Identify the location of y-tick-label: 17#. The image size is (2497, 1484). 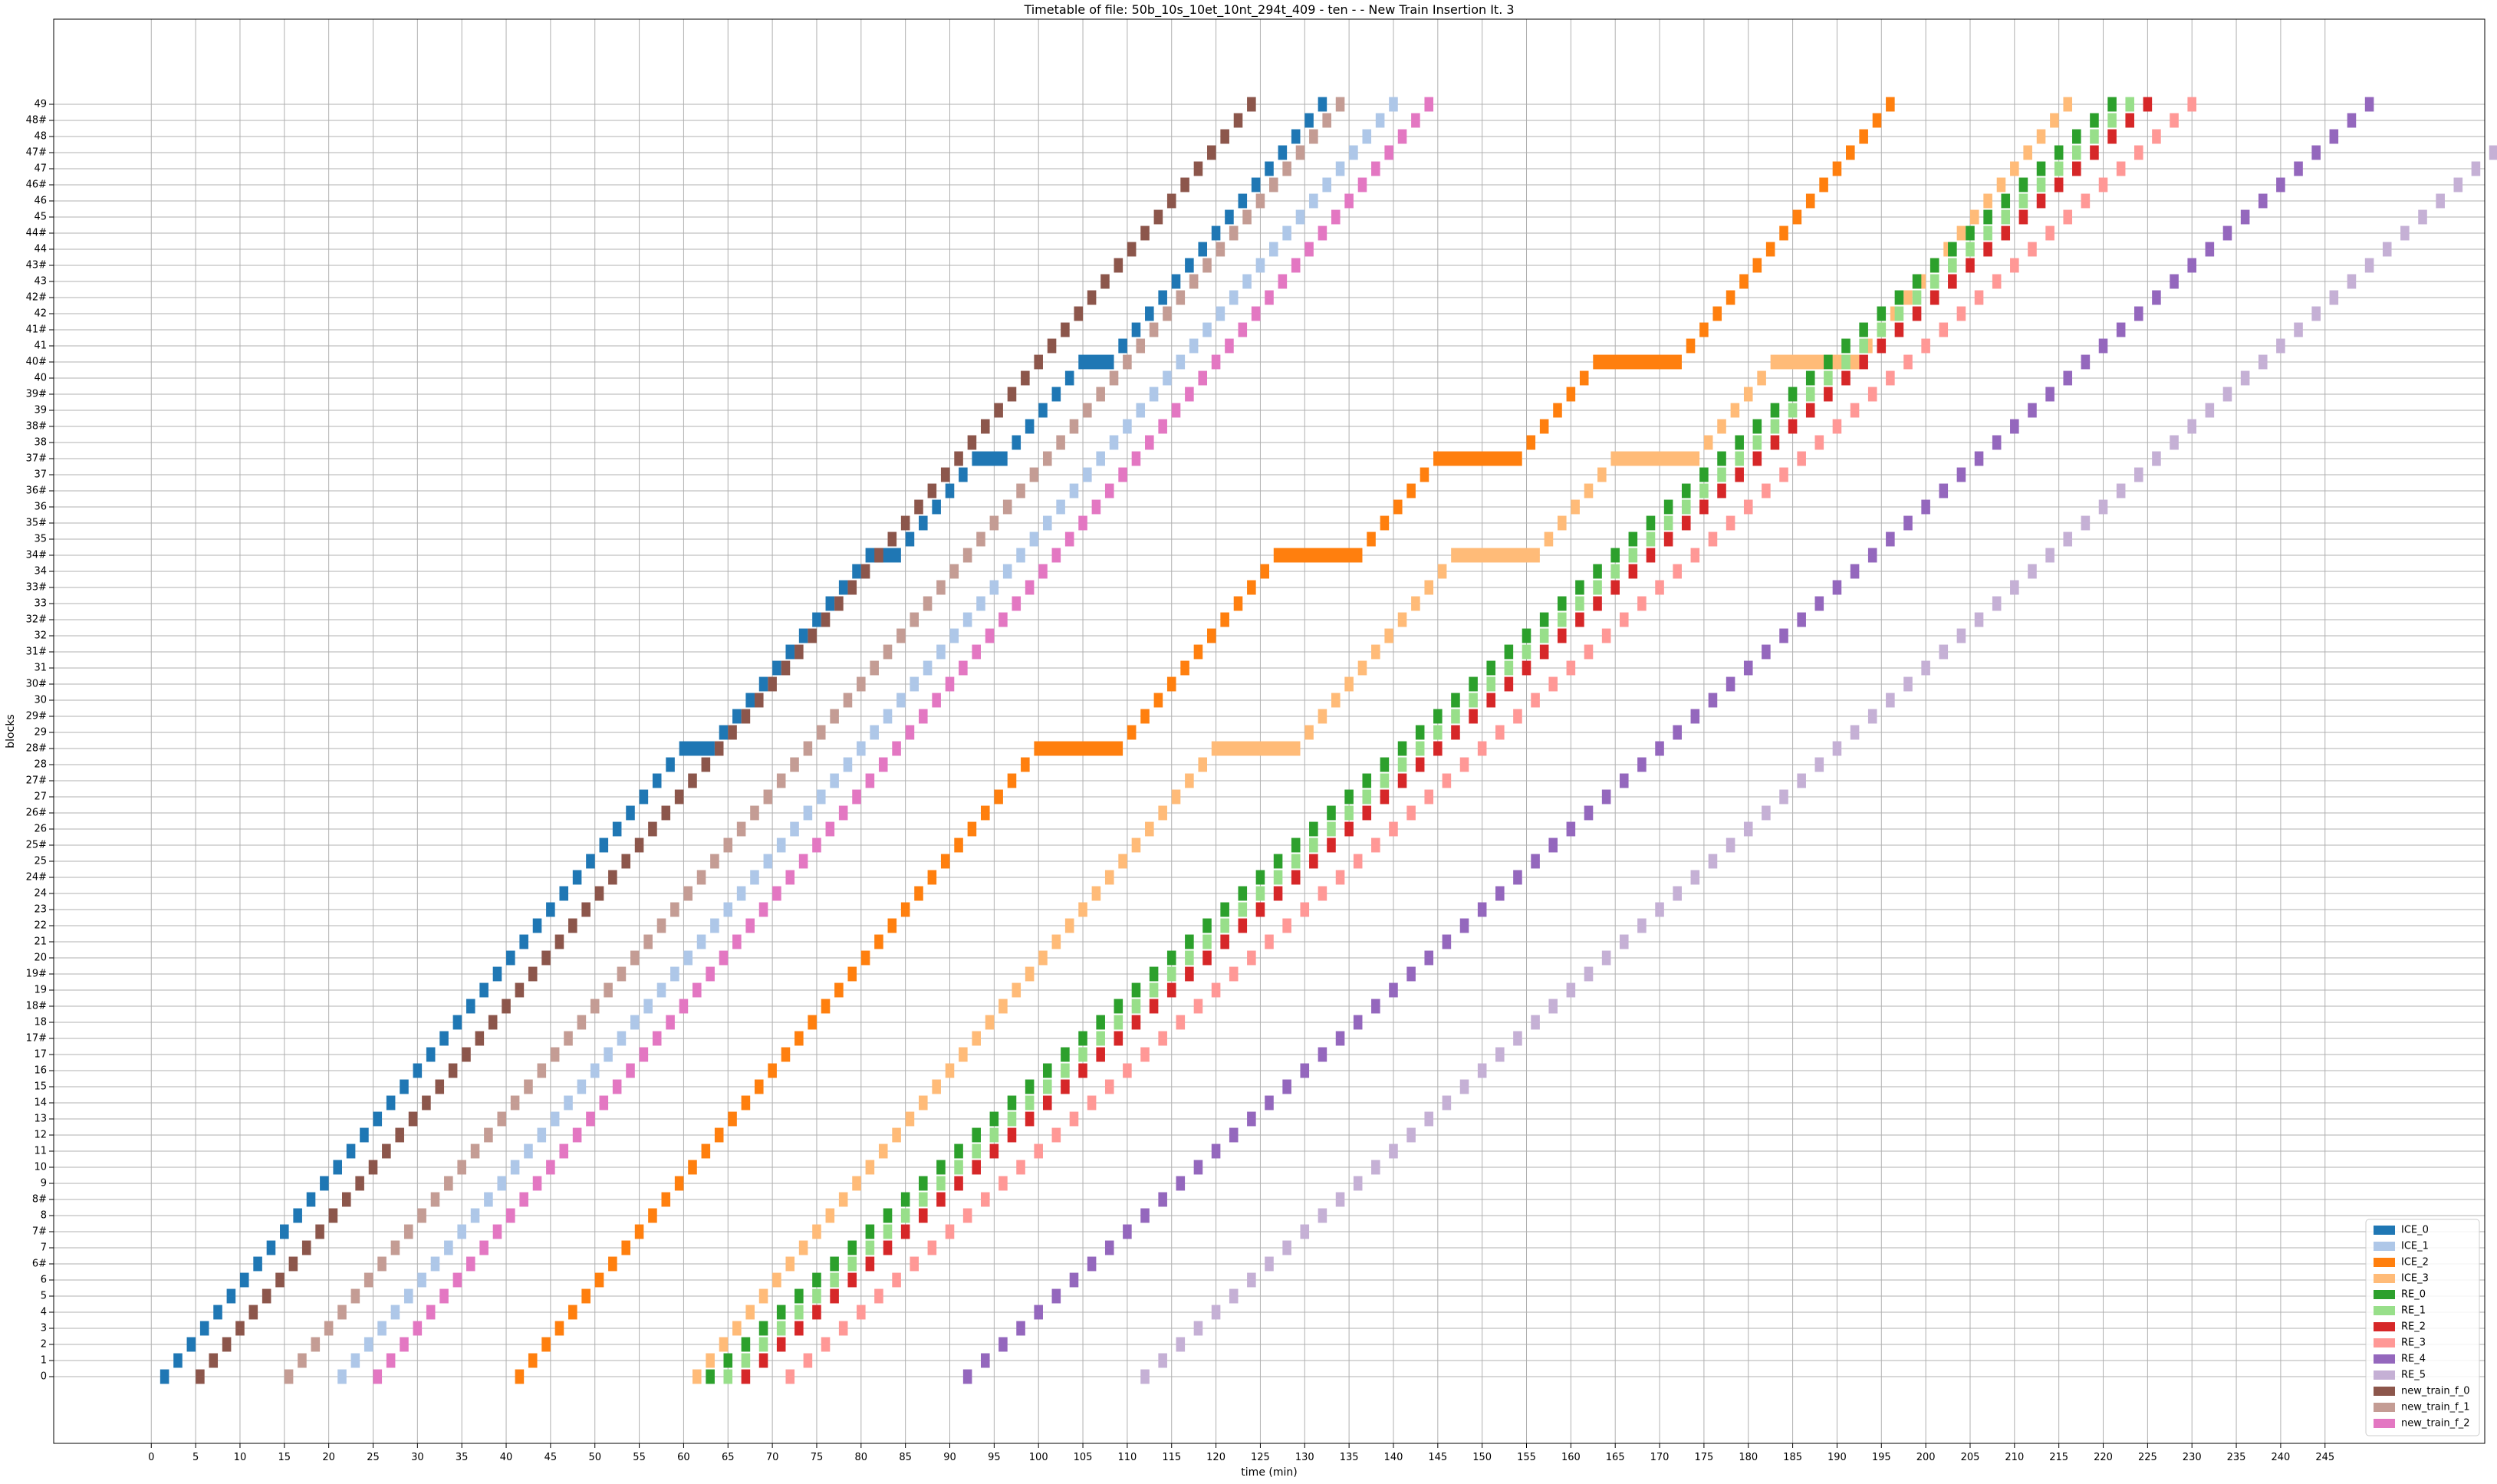
(36, 1039).